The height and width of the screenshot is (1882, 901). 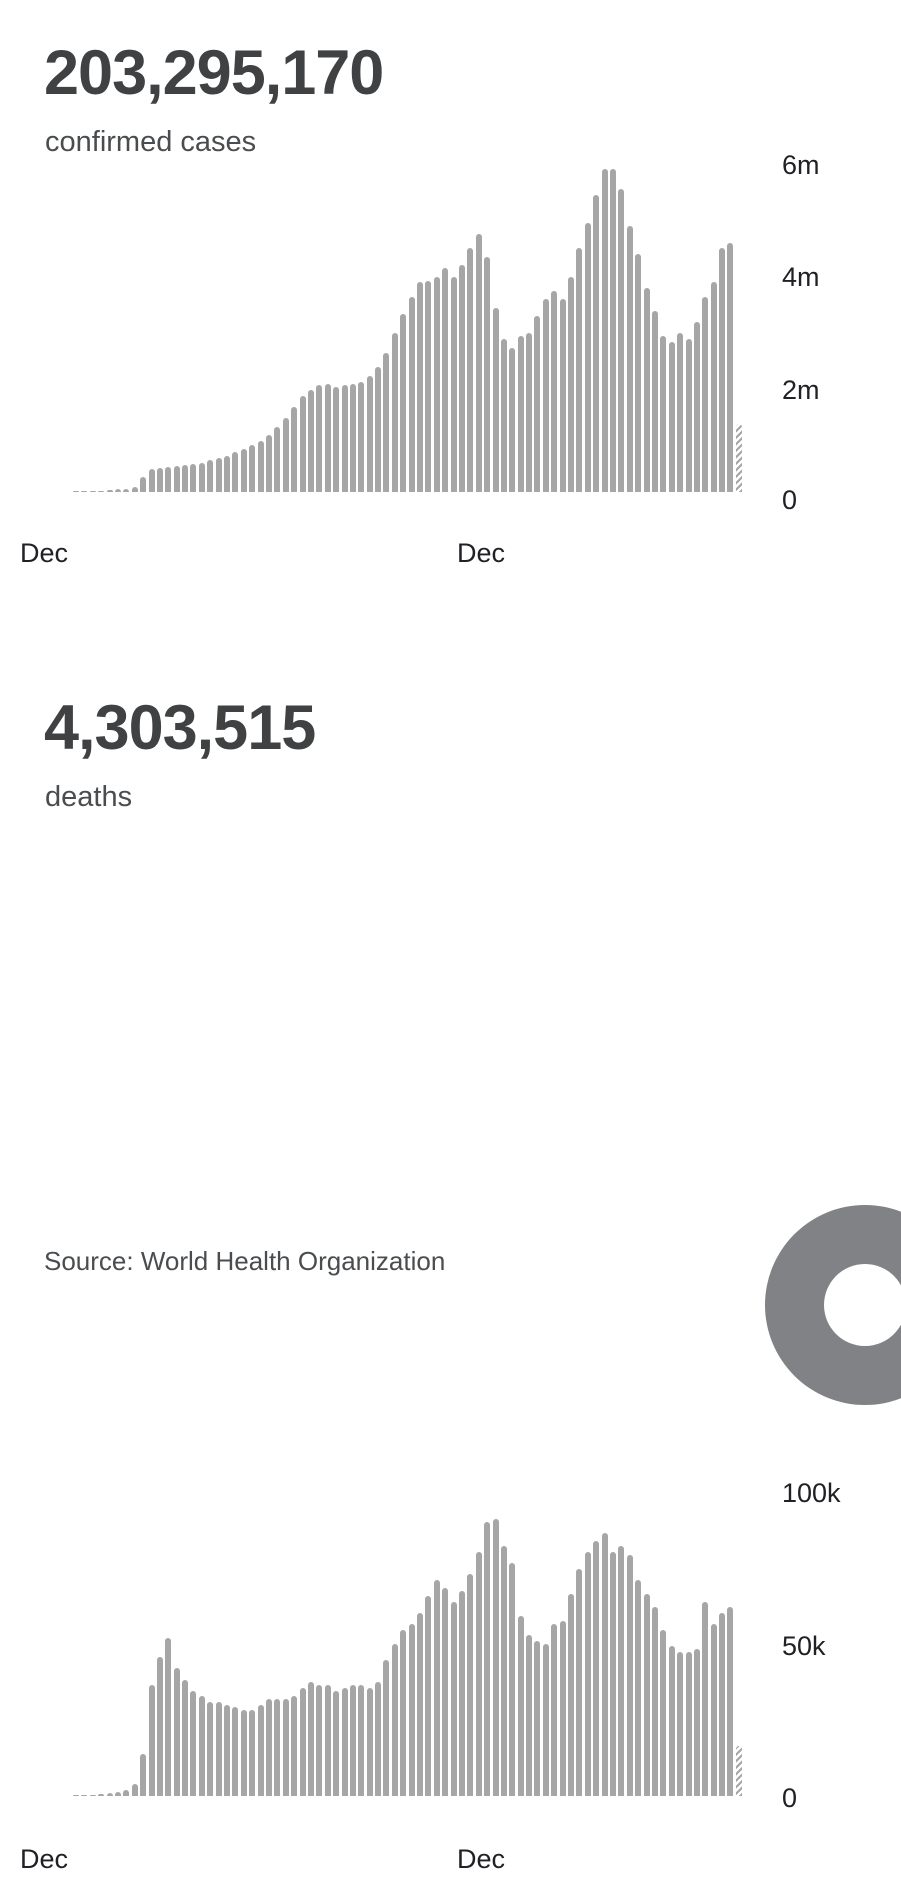 I want to click on confirmed-cases-label: confirmed cases, so click(x=151, y=142).